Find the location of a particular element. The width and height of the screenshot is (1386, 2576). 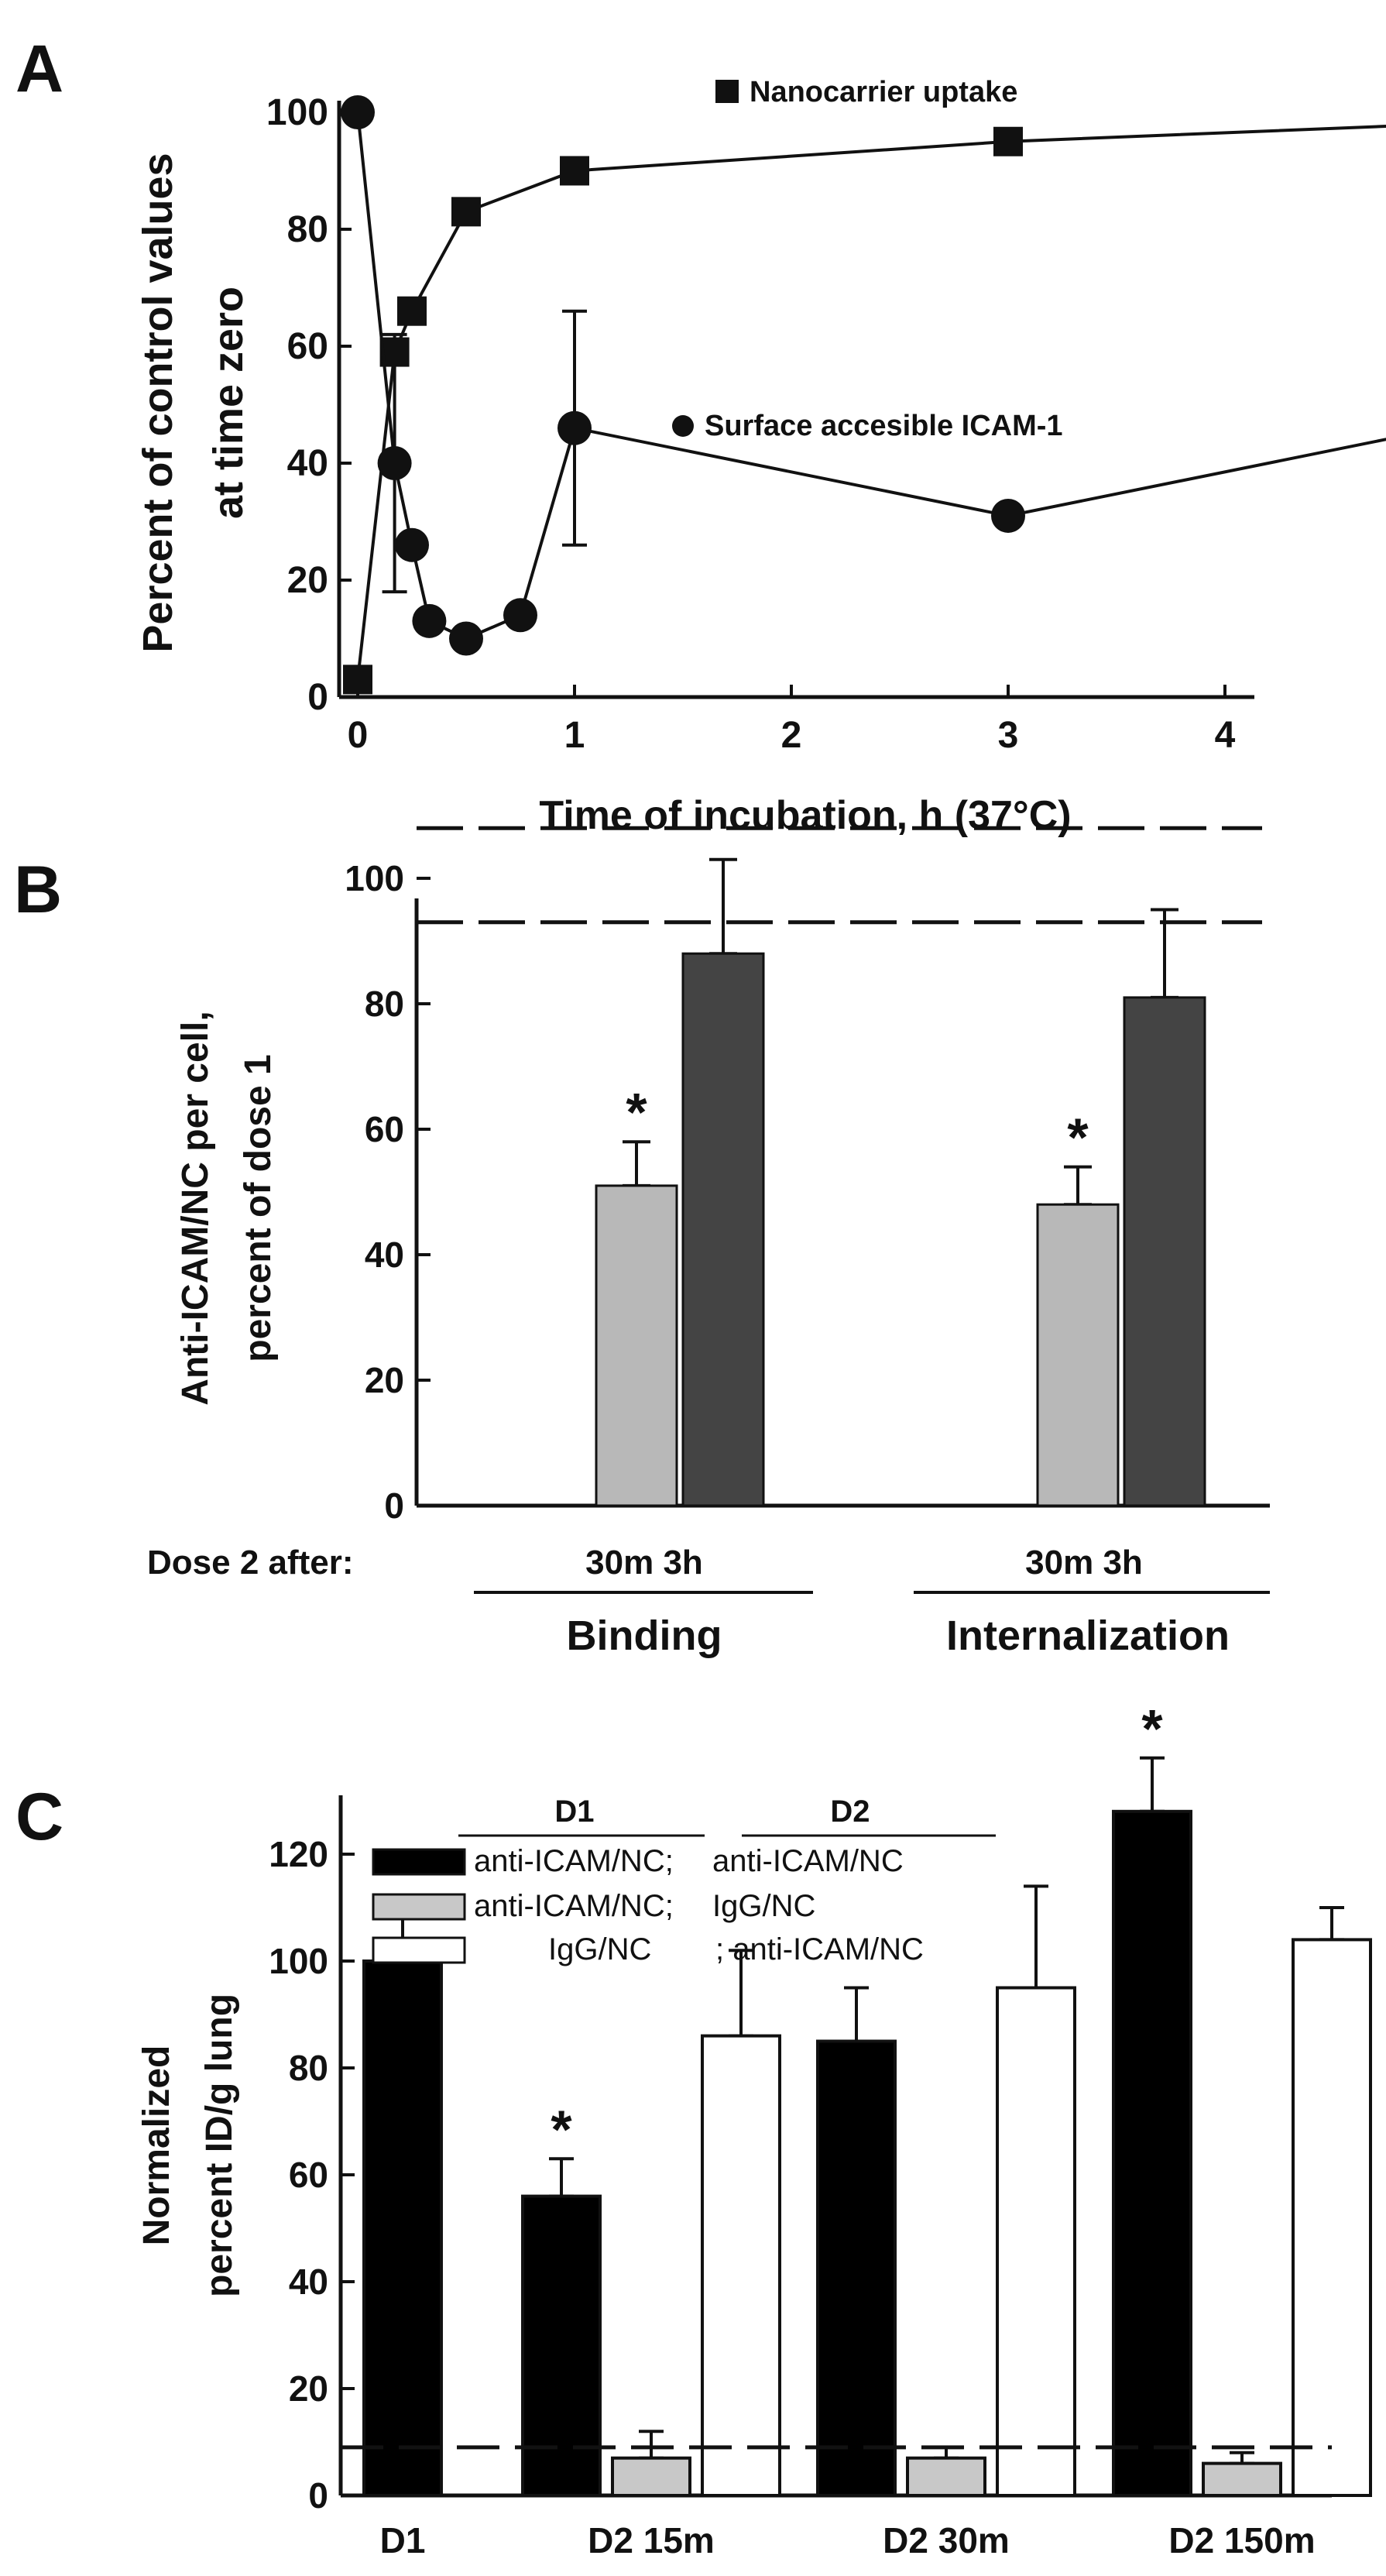

y-axis-label-a-line1: Percent of control values is located at coordinates (158, 402).